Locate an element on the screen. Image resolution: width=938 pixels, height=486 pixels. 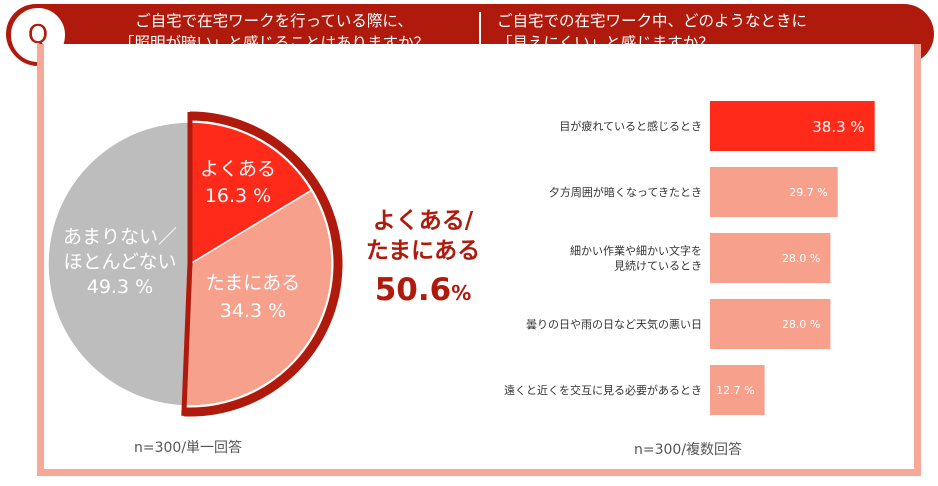
pie-category-label-2: ほとんどない is located at coordinates (119, 262).